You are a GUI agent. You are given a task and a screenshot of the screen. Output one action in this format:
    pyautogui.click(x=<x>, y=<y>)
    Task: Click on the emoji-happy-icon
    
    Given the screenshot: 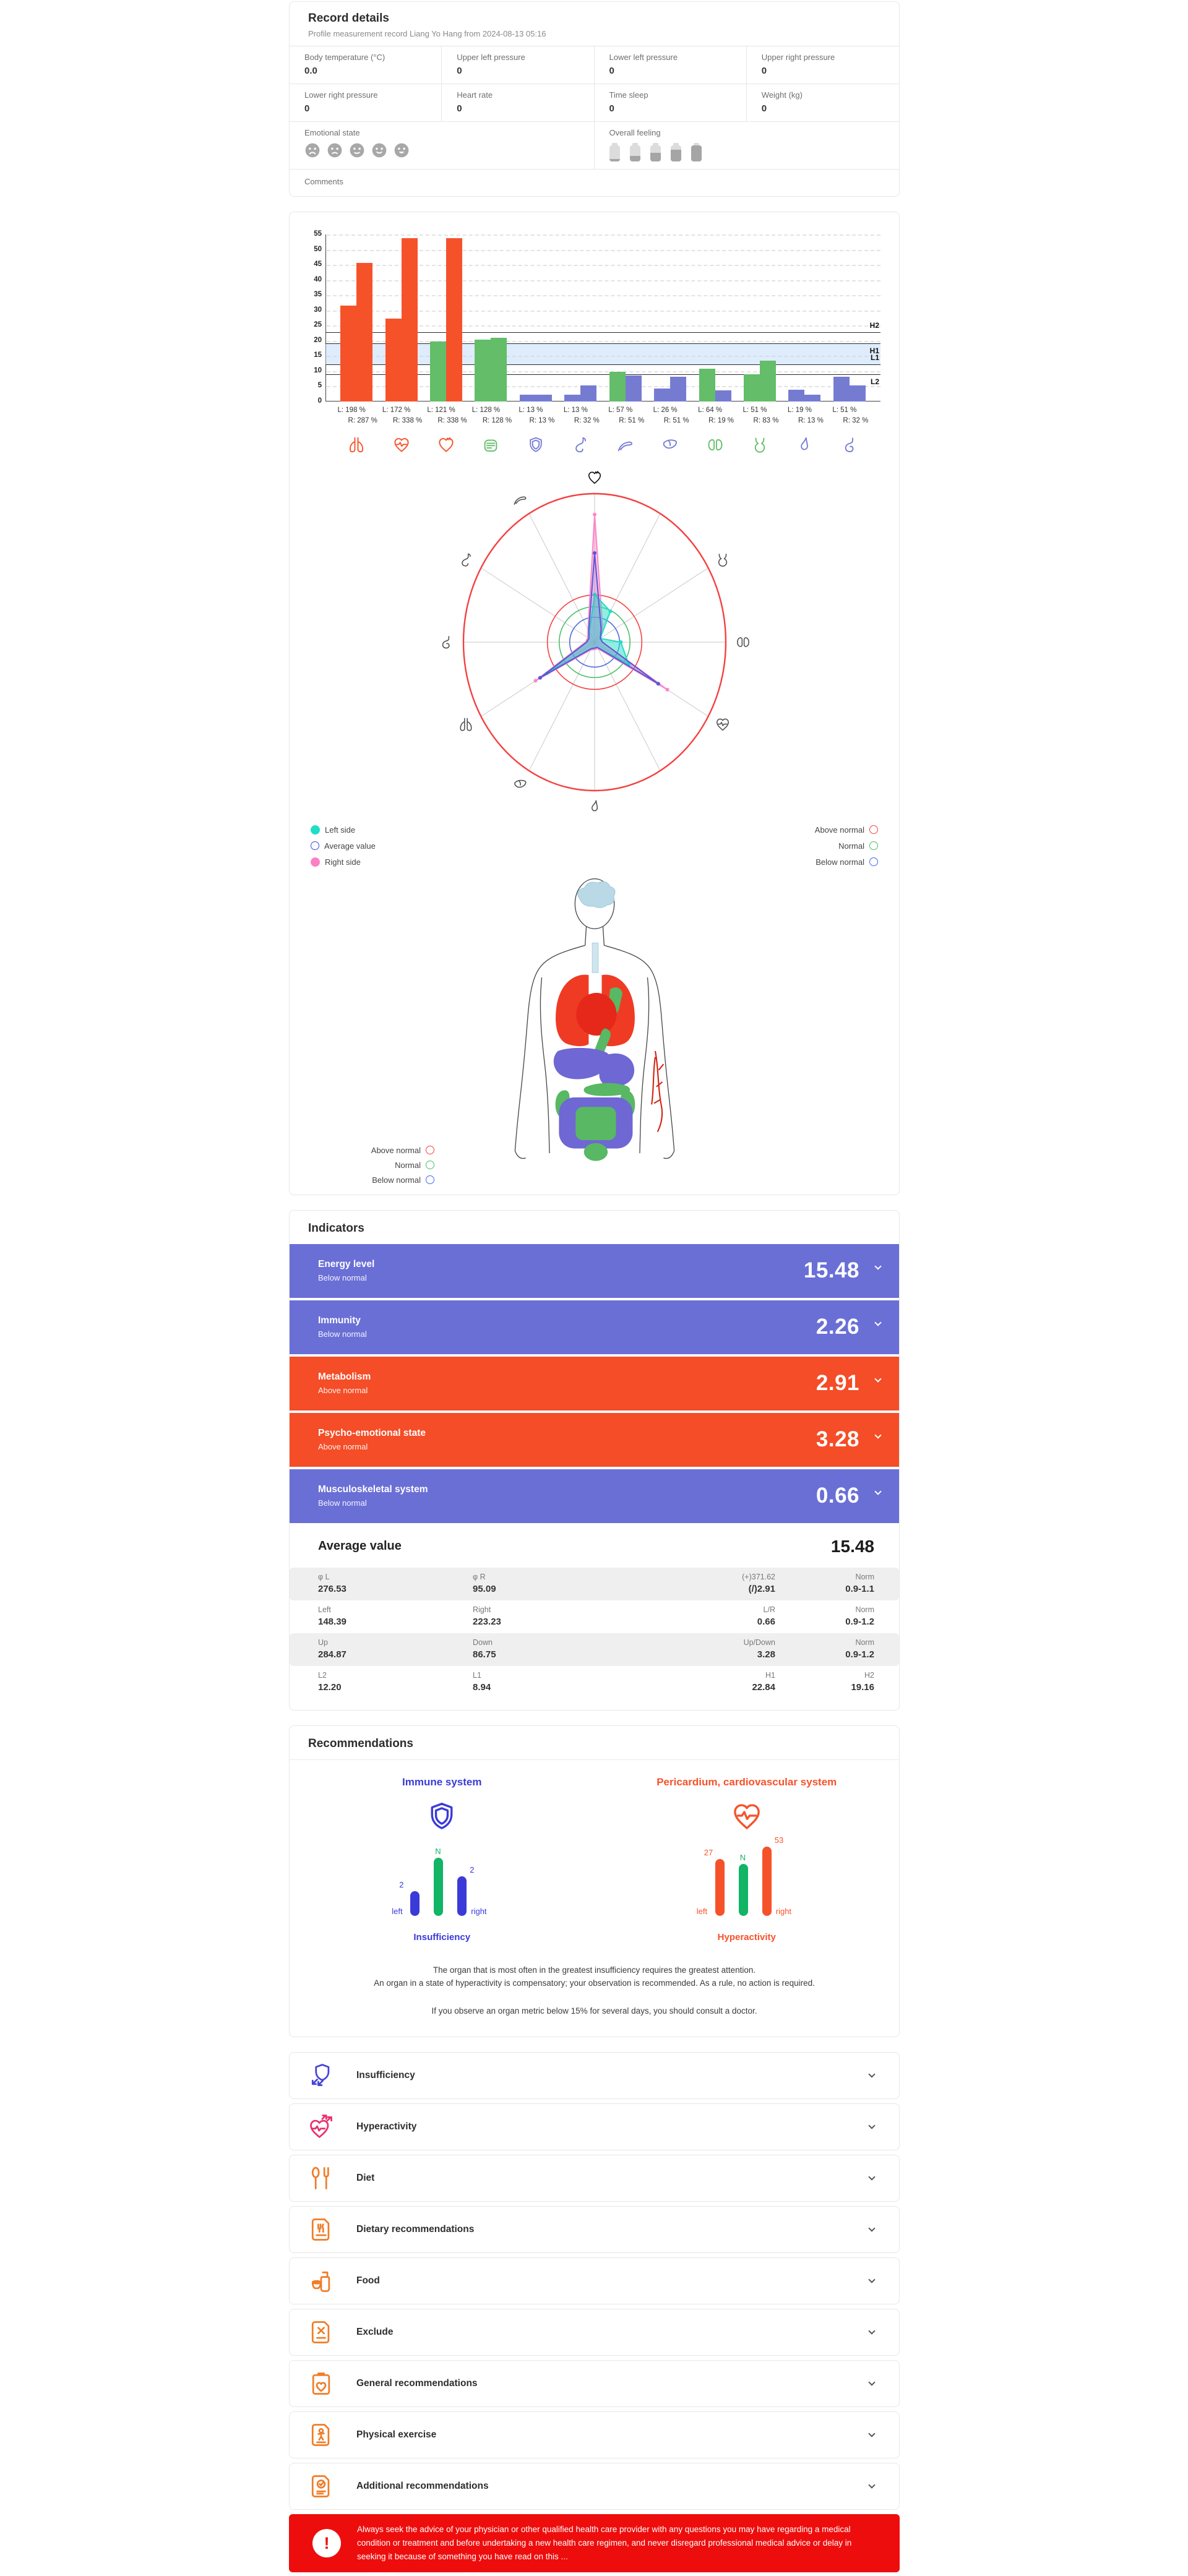 What is the action you would take?
    pyautogui.click(x=402, y=151)
    